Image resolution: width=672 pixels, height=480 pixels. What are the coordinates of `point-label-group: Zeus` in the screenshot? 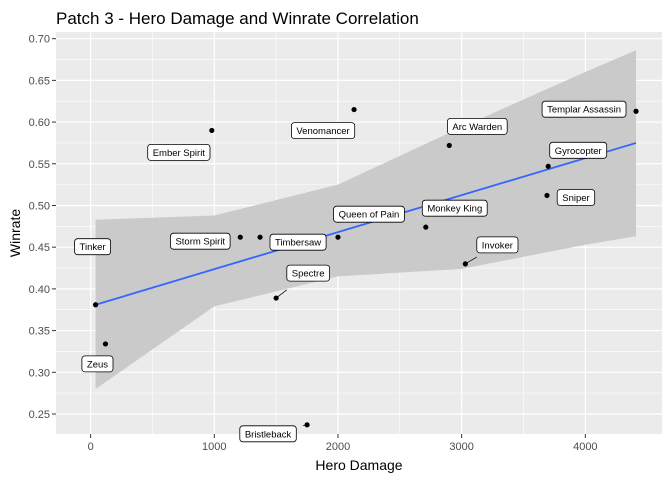 It's located at (97, 358).